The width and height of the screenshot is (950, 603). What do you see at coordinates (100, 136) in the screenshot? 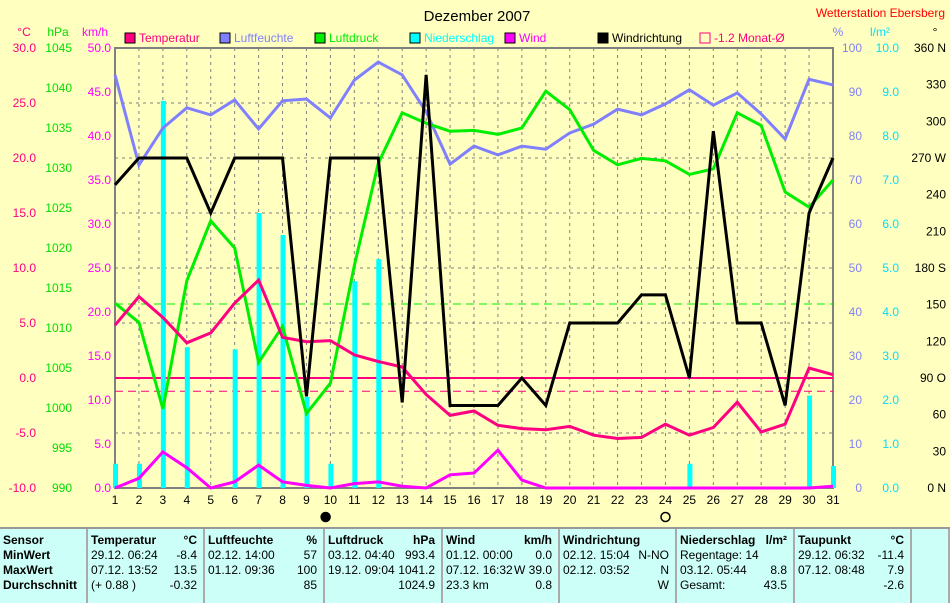
I see `axis-tick-wind: 40.0` at bounding box center [100, 136].